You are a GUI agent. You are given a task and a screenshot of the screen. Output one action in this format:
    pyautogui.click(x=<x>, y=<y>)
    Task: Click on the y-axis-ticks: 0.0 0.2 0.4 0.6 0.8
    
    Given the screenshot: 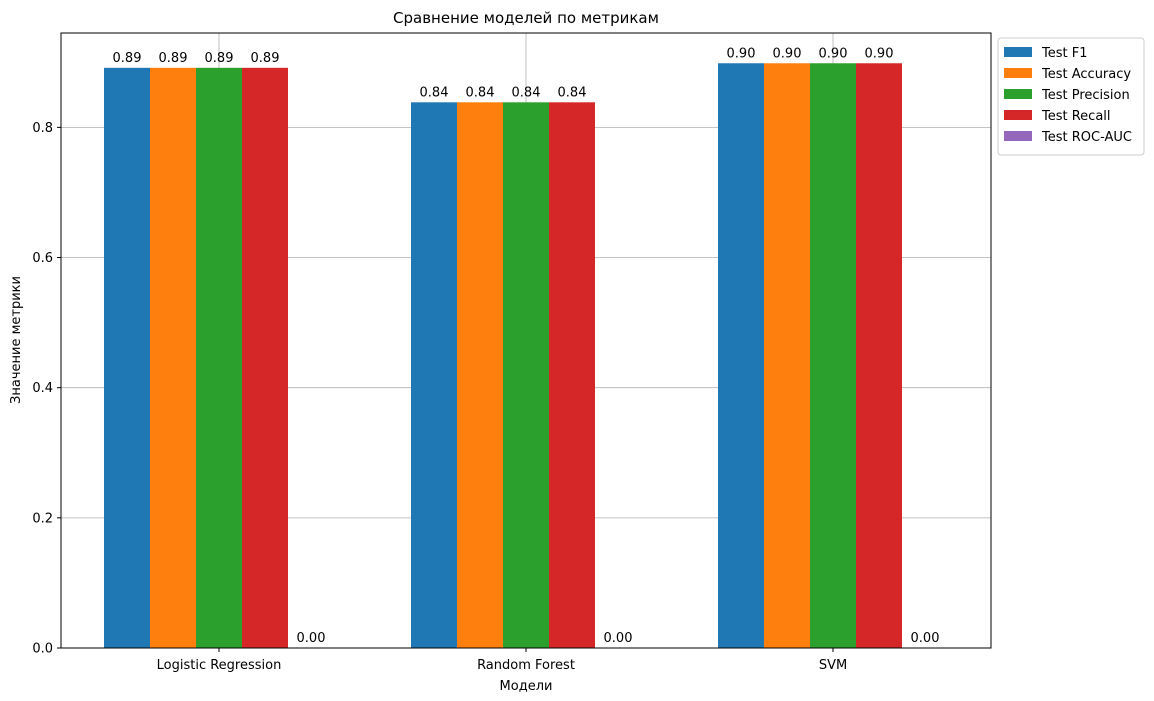 What is the action you would take?
    pyautogui.click(x=46, y=389)
    